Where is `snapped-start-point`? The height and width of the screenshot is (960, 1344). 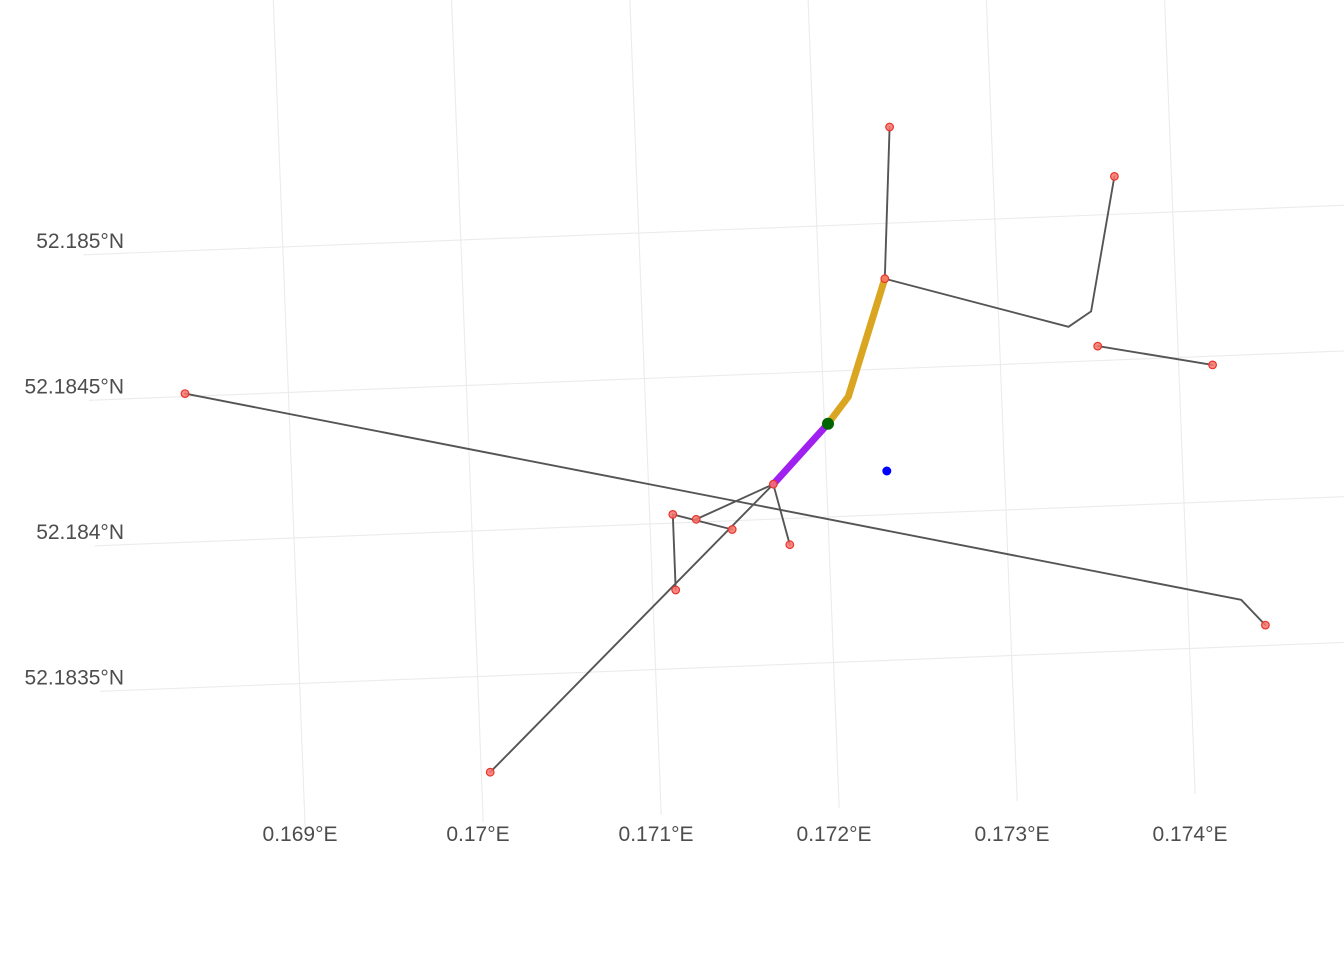
snapped-start-point is located at coordinates (828, 423).